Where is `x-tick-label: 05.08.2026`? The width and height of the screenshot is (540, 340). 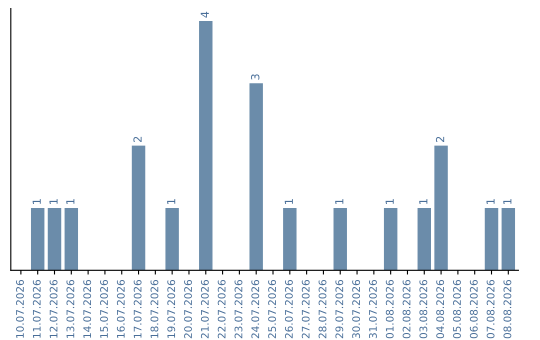
x-tick-label: 05.08.2026 is located at coordinates (457, 309).